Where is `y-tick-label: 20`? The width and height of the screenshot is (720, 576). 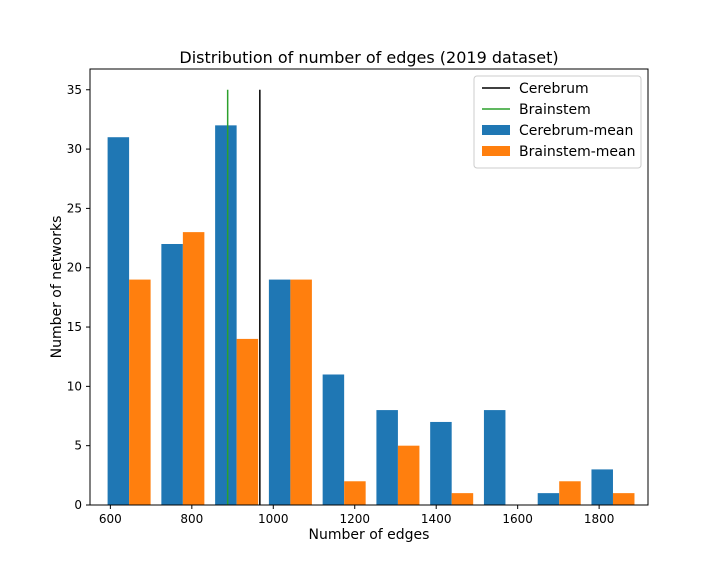 y-tick-label: 20 is located at coordinates (74, 268).